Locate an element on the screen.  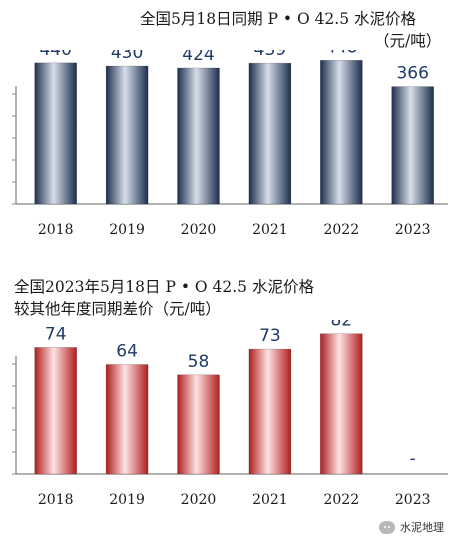
value-label-2021: 73 is located at coordinates (270, 336).